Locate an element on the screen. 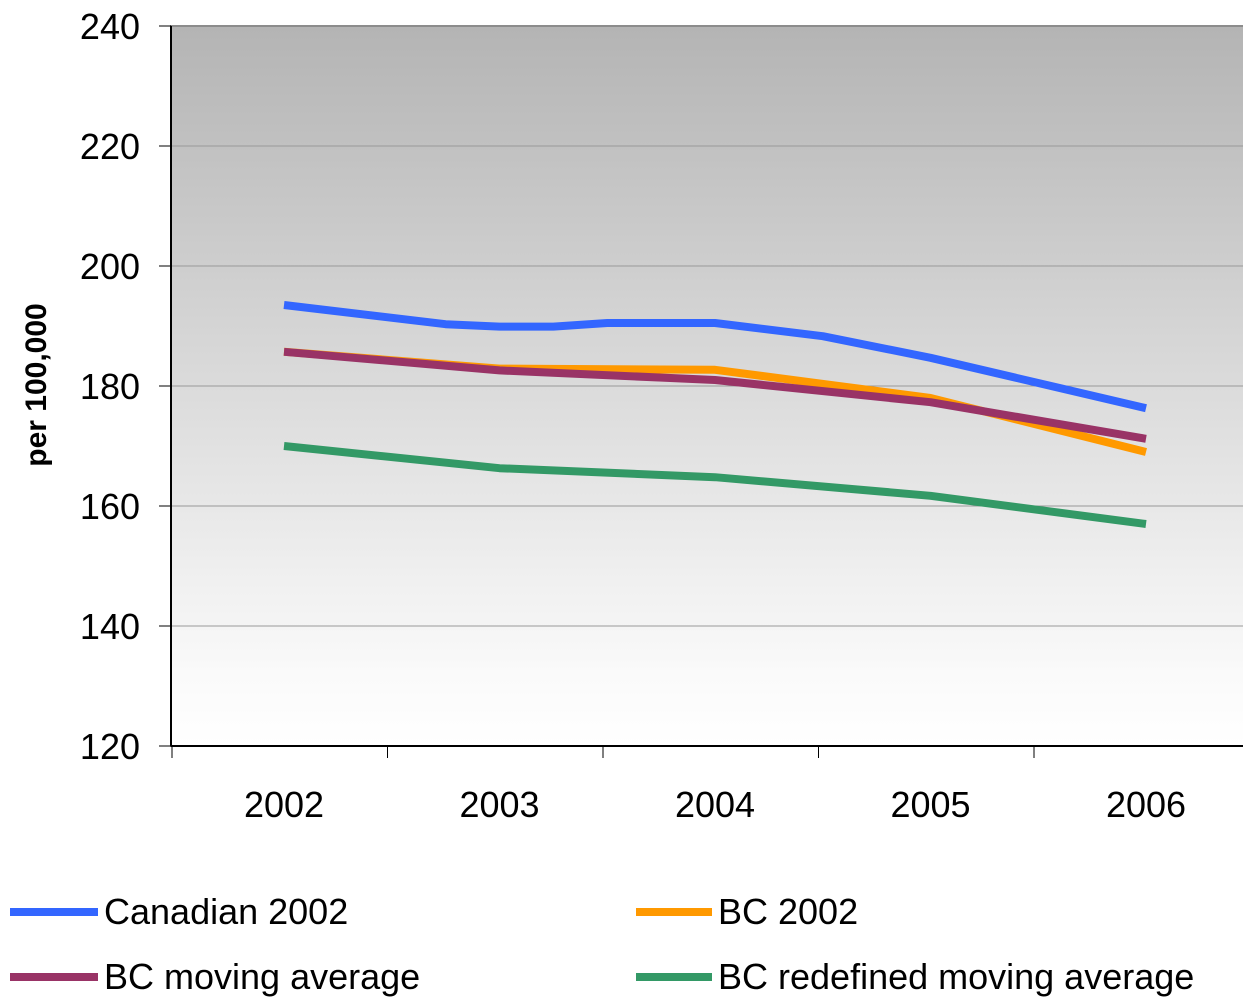 The image size is (1243, 1007). y-tick-label-160: 160 is located at coordinates (110, 506).